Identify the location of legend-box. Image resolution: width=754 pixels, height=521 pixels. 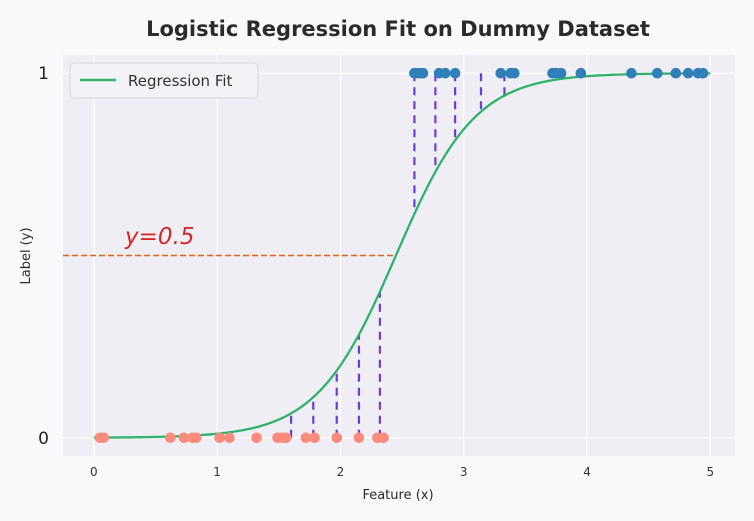
(164, 80).